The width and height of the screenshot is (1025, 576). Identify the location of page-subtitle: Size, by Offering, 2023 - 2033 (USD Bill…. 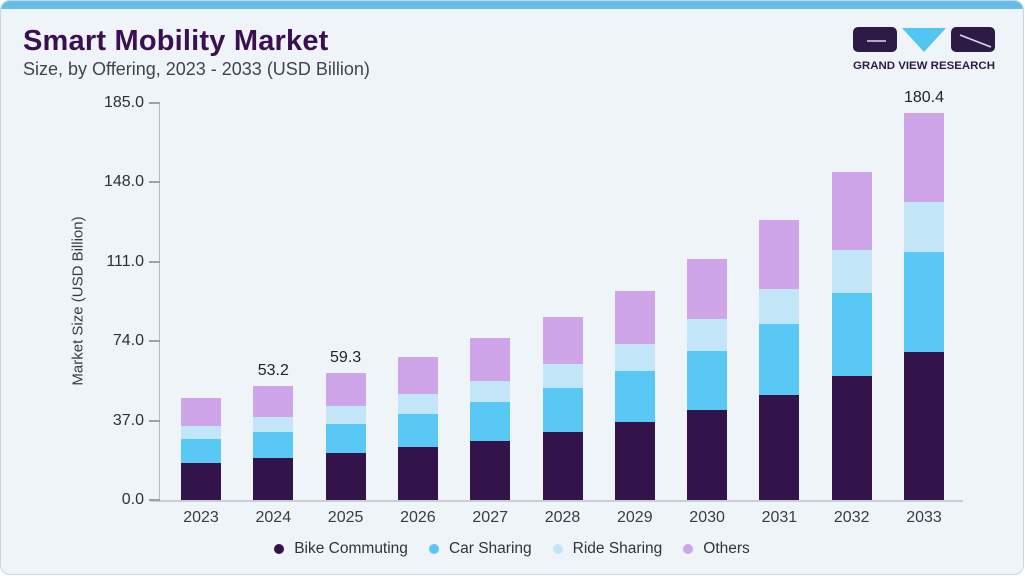
(196, 69).